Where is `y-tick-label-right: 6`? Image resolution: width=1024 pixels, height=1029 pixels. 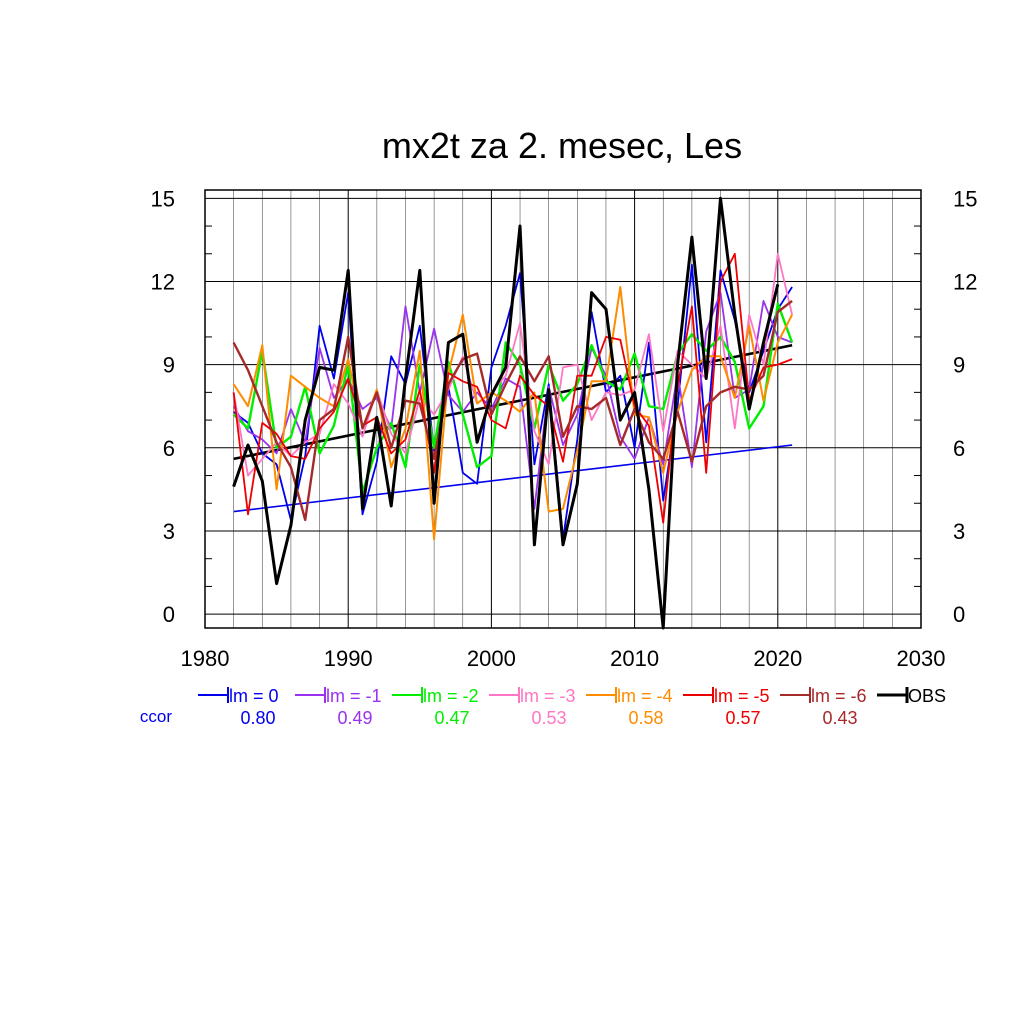 y-tick-label-right: 6 is located at coordinates (959, 448).